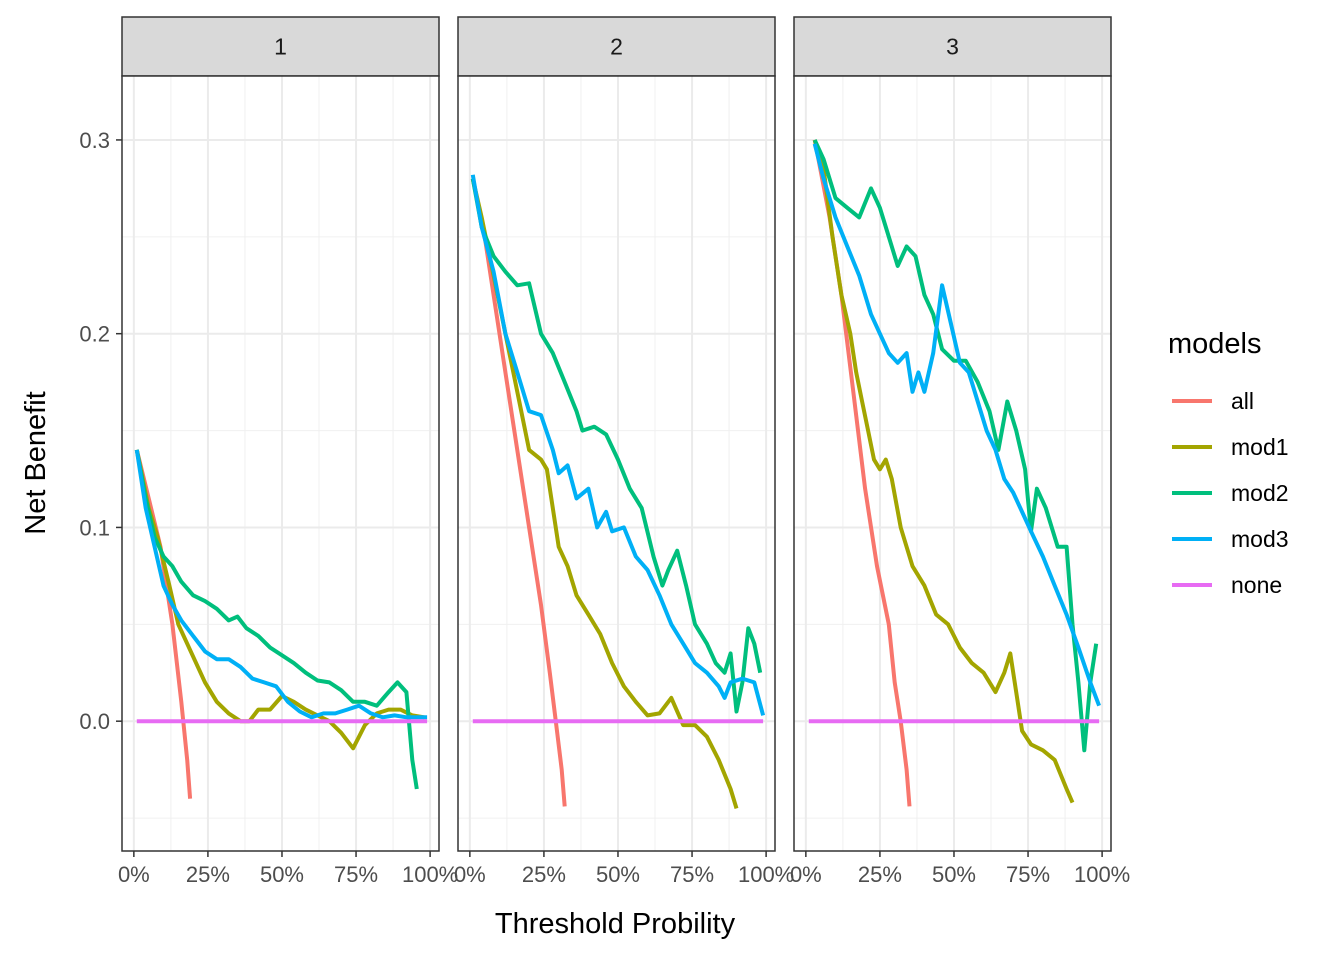  What do you see at coordinates (1256, 585) in the screenshot?
I see `legend-label-none: none` at bounding box center [1256, 585].